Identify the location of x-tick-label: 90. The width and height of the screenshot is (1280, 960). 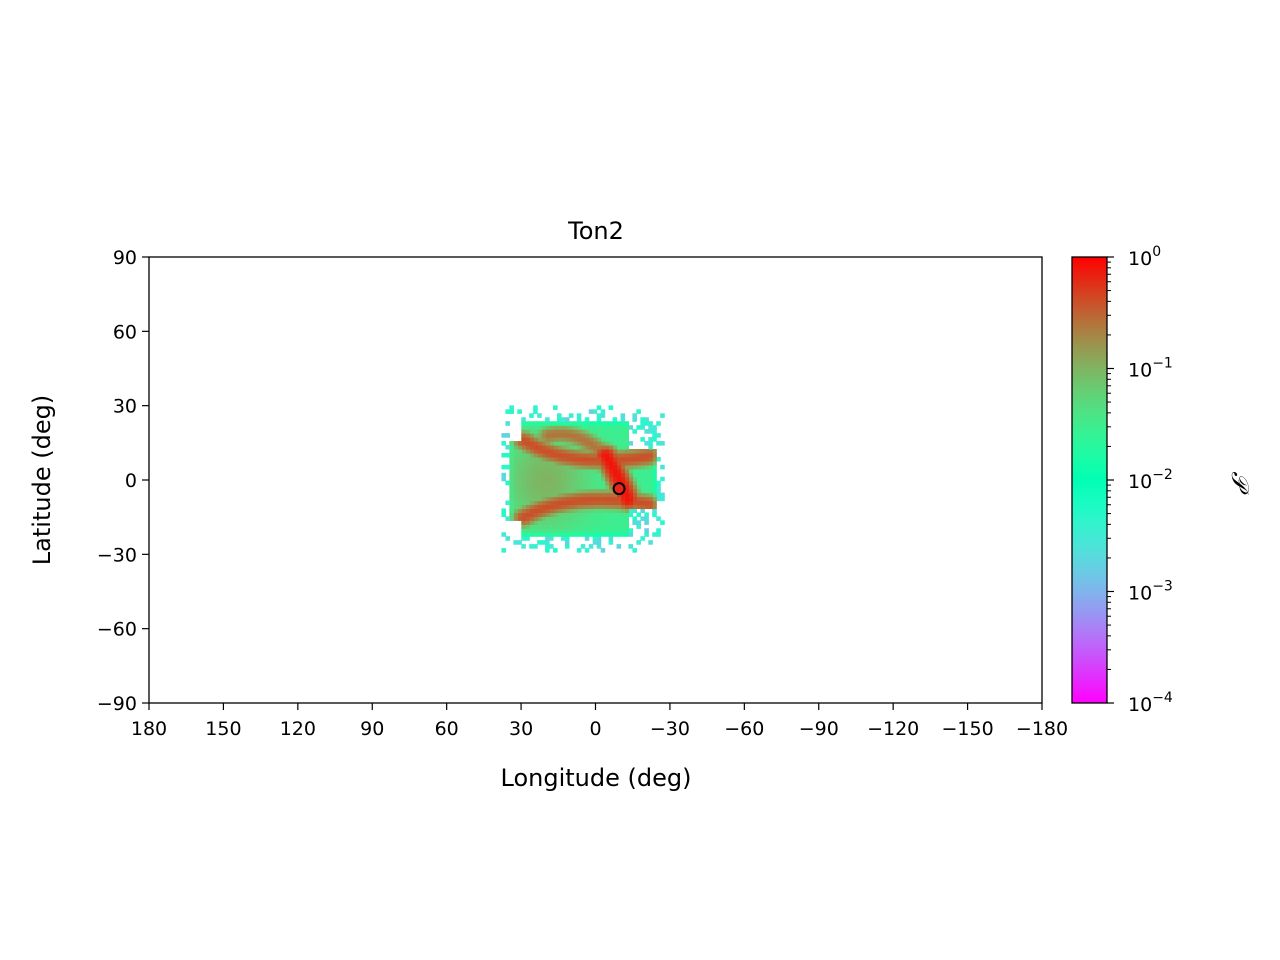
(372, 729).